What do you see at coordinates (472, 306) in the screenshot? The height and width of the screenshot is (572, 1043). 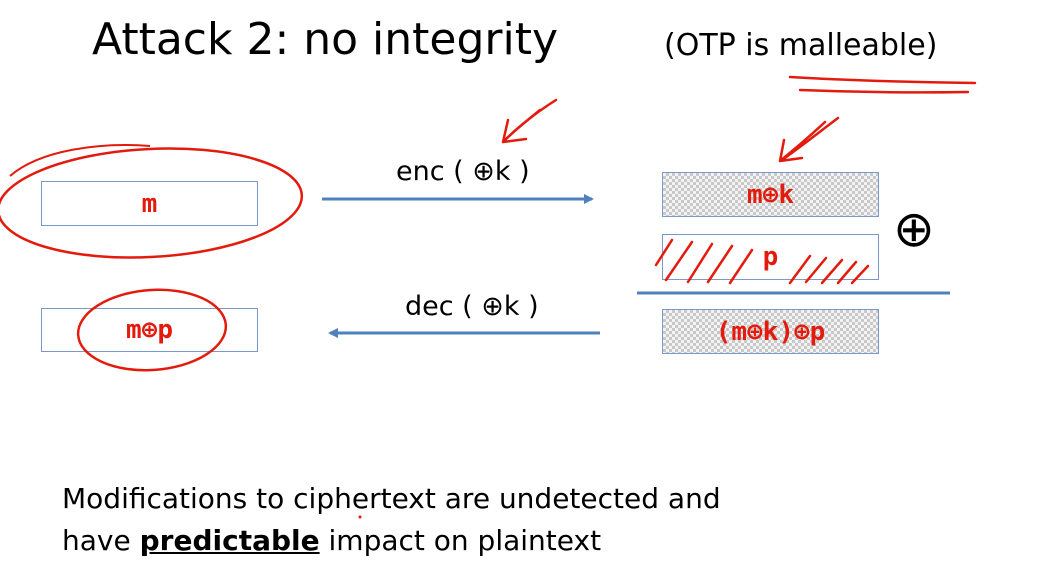 I see `dec-label: dec ( ⊕k )` at bounding box center [472, 306].